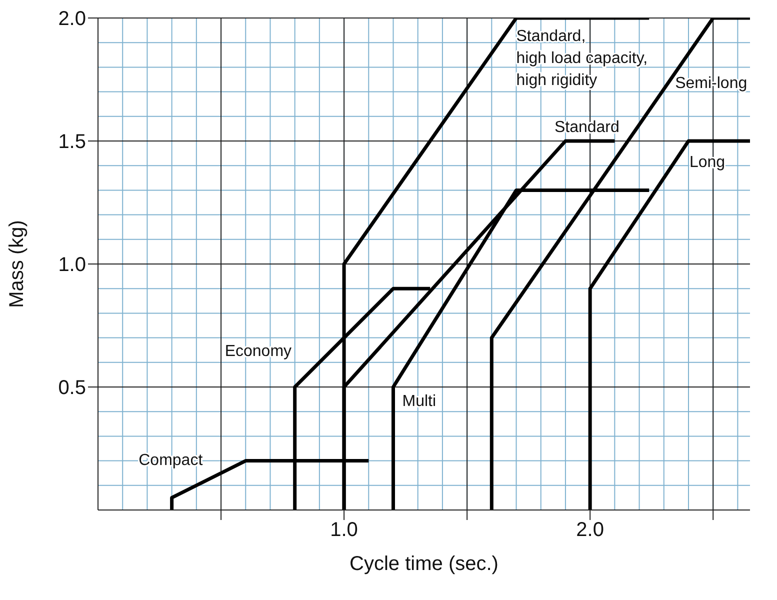  What do you see at coordinates (419, 401) in the screenshot?
I see `series-label: Multi` at bounding box center [419, 401].